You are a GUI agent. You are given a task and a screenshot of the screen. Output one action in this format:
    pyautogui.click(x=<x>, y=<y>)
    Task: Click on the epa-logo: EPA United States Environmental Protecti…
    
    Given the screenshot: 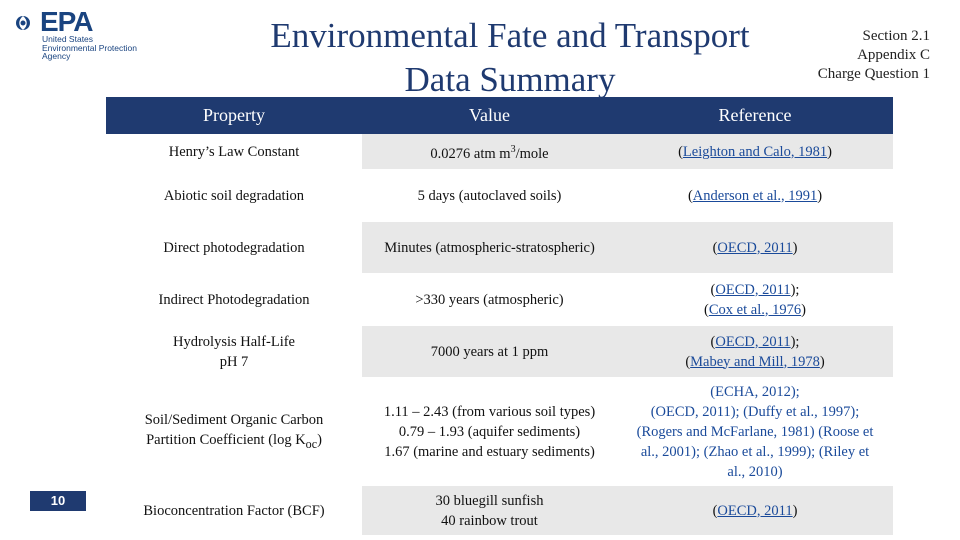 What is the action you would take?
    pyautogui.click(x=89, y=33)
    